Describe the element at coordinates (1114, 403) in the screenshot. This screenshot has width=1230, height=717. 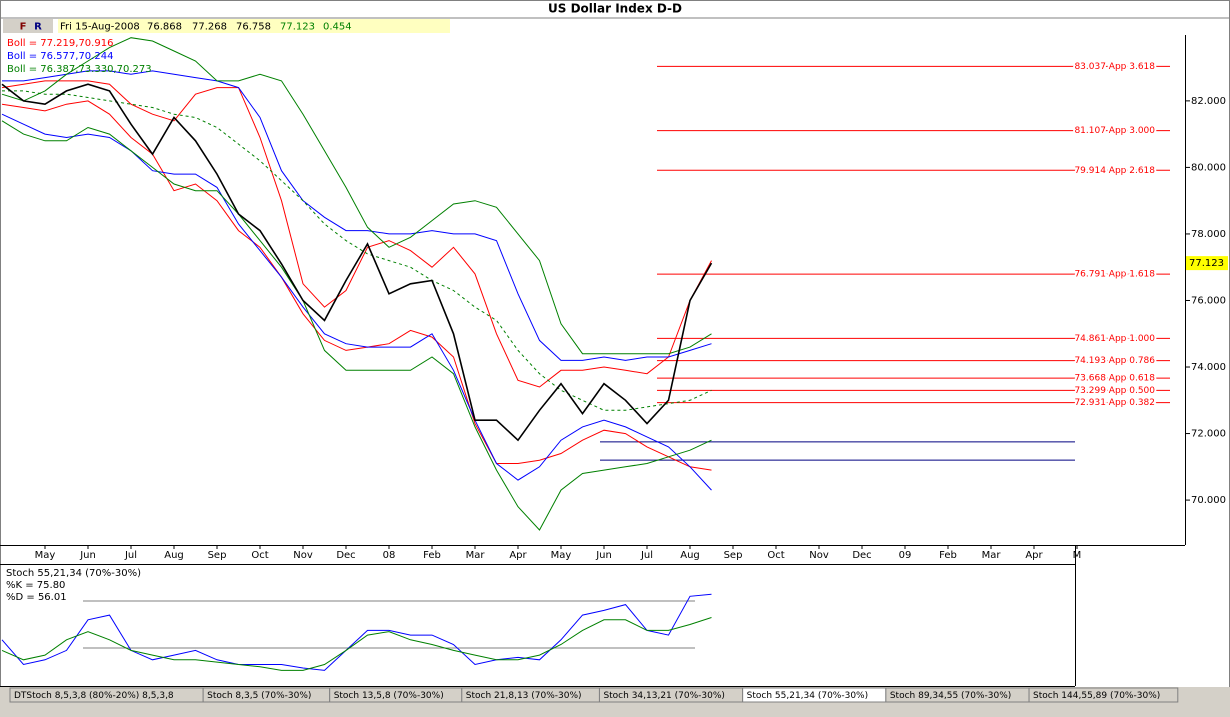
I see `level-label: 72.931 App 0.382` at that location.